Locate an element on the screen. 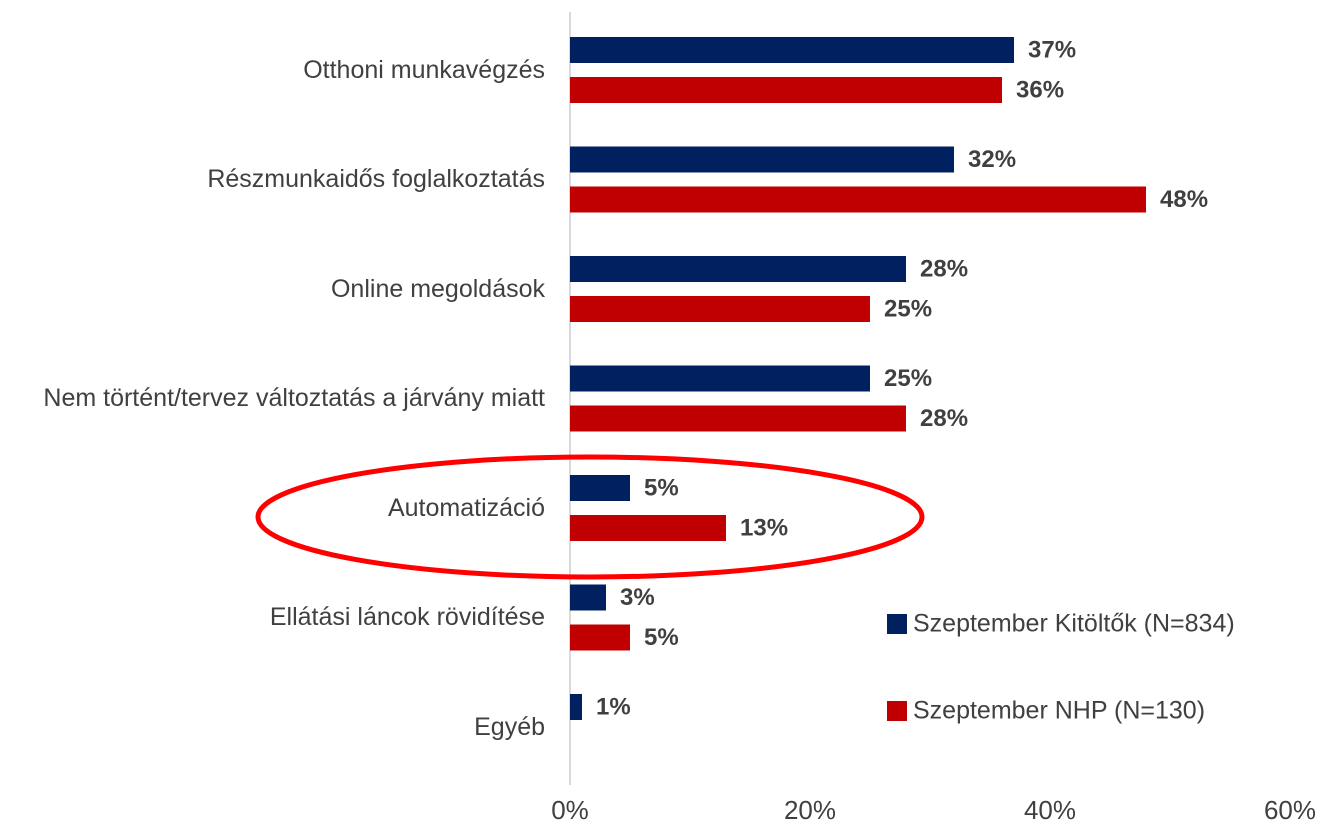 The image size is (1322, 836). value-label: 37% is located at coordinates (1052, 49).